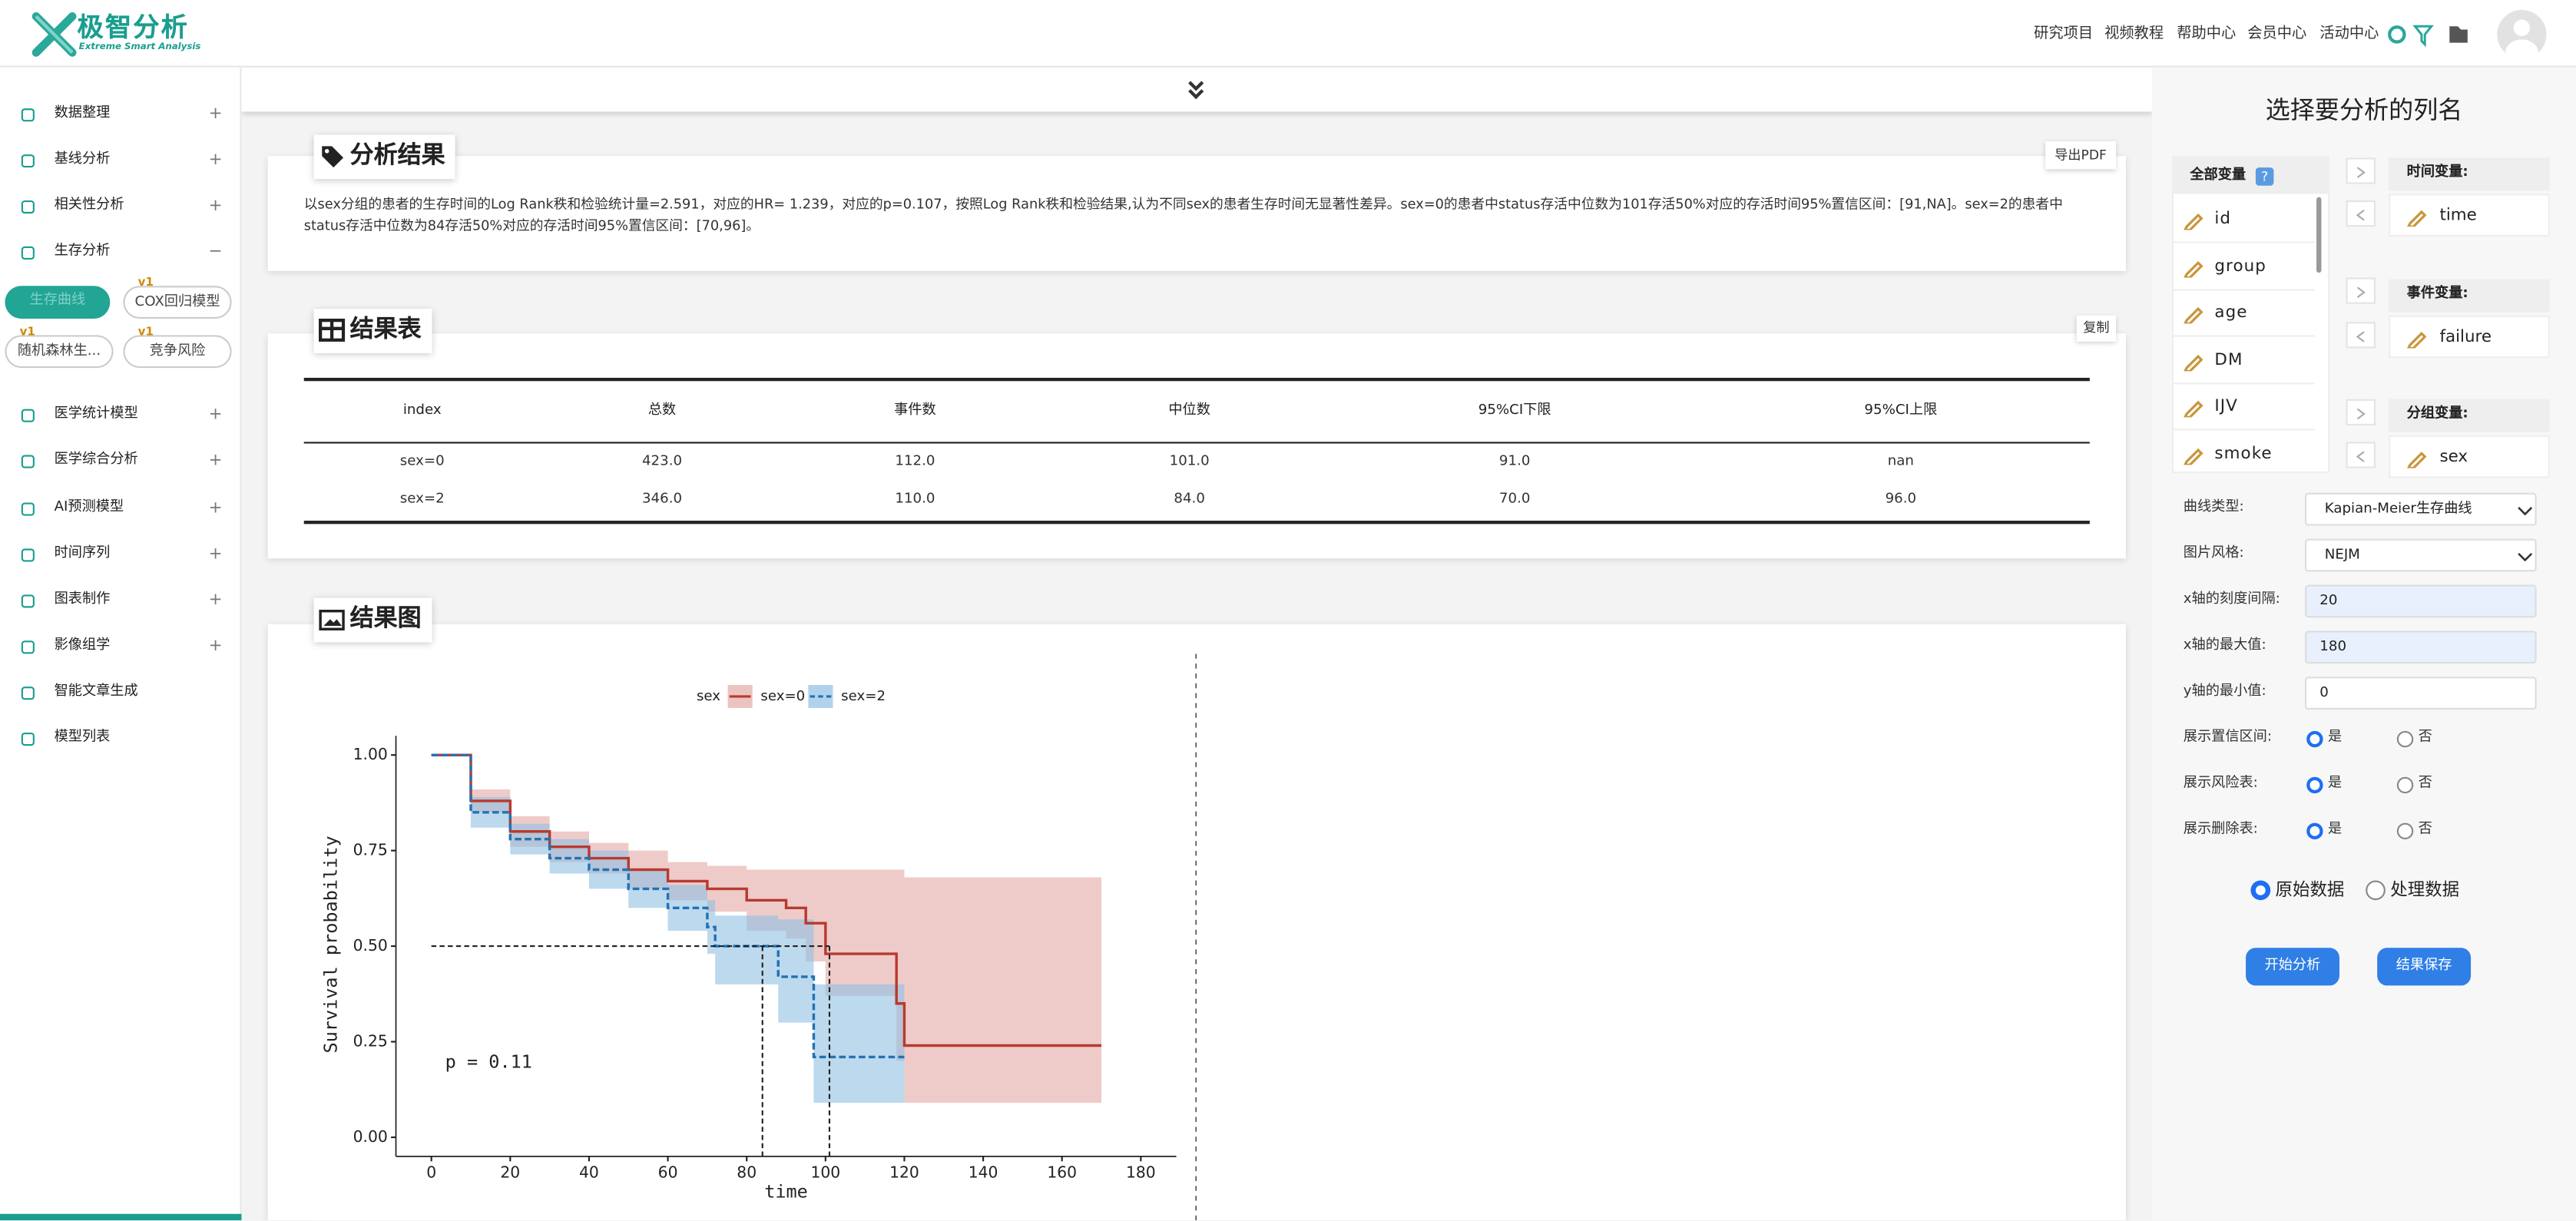  I want to click on action-button: 结果保存, so click(2424, 967).